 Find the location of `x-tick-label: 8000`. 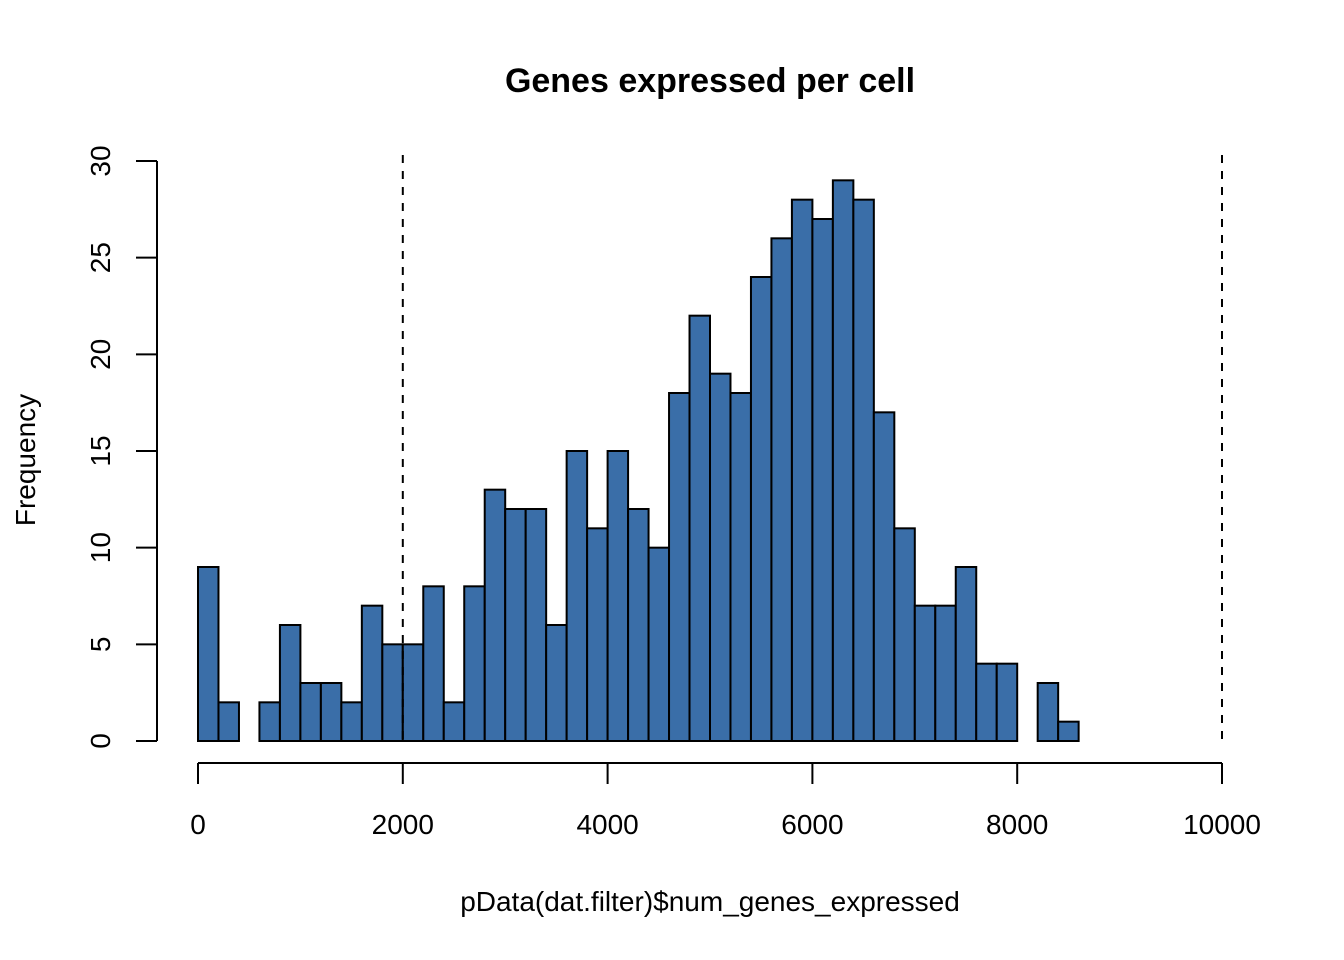

x-tick-label: 8000 is located at coordinates (1017, 824).